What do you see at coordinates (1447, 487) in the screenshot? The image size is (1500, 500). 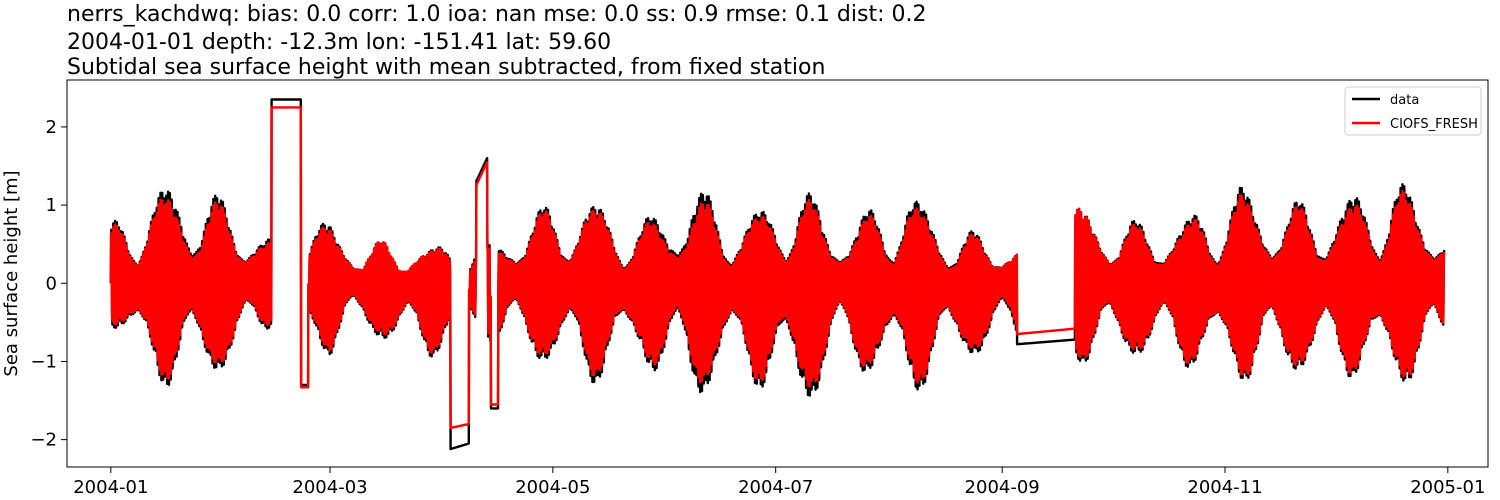 I see `x-tick-label: 2005-01` at bounding box center [1447, 487].